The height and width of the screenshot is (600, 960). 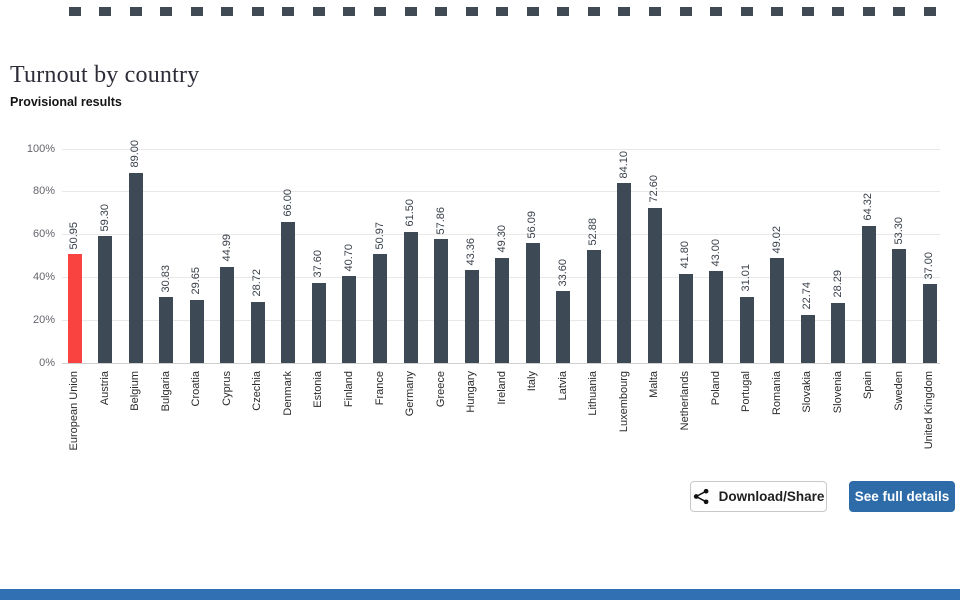 What do you see at coordinates (47, 363) in the screenshot?
I see `y-axis-label: 0%` at bounding box center [47, 363].